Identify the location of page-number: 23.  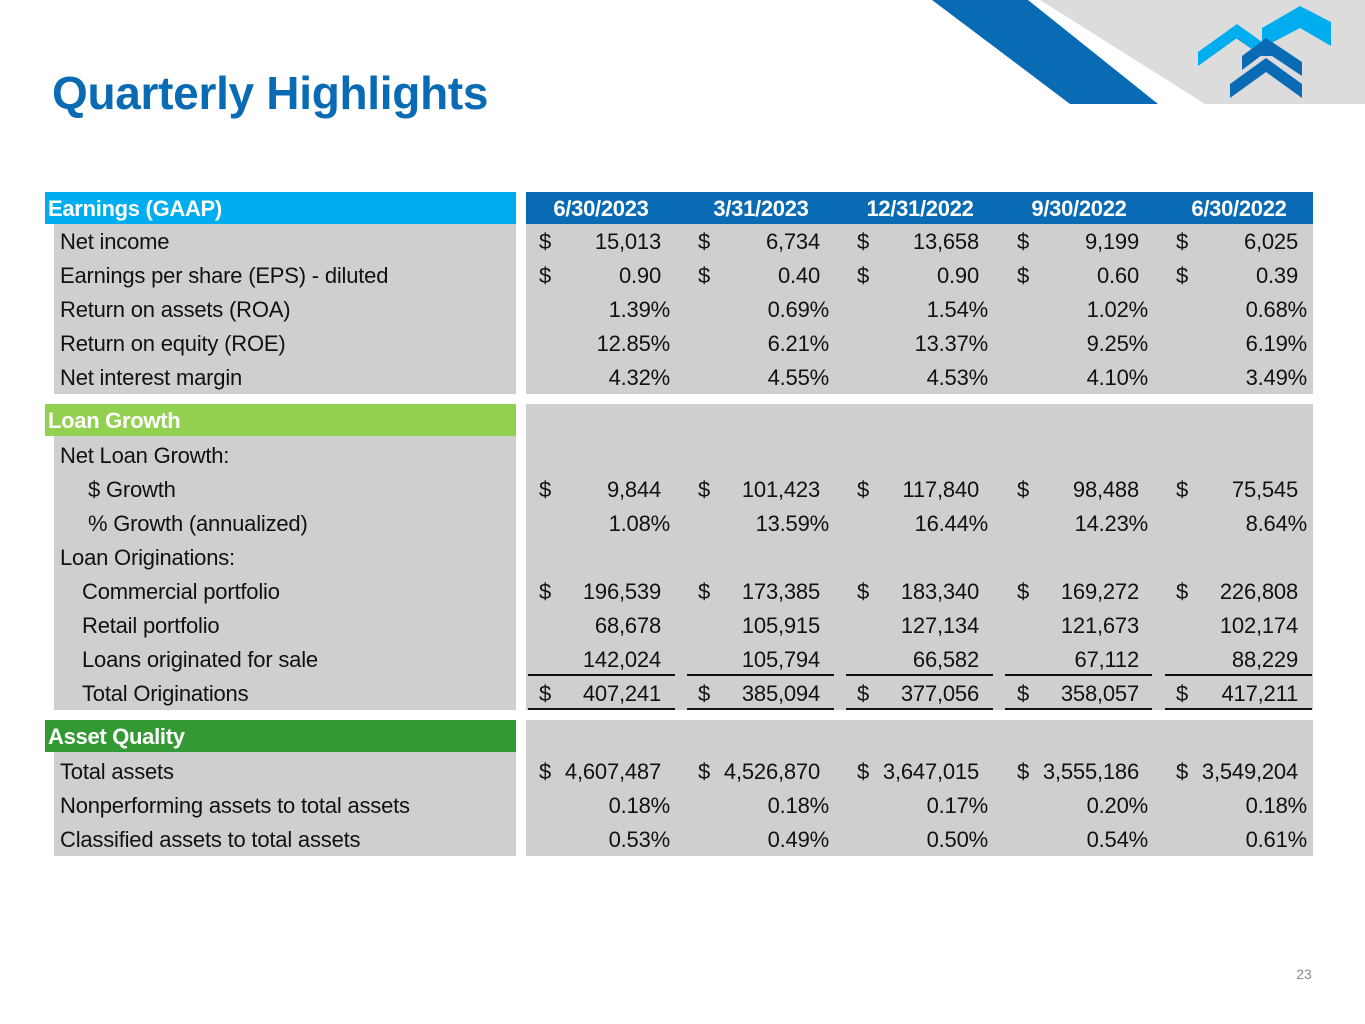
(1304, 974).